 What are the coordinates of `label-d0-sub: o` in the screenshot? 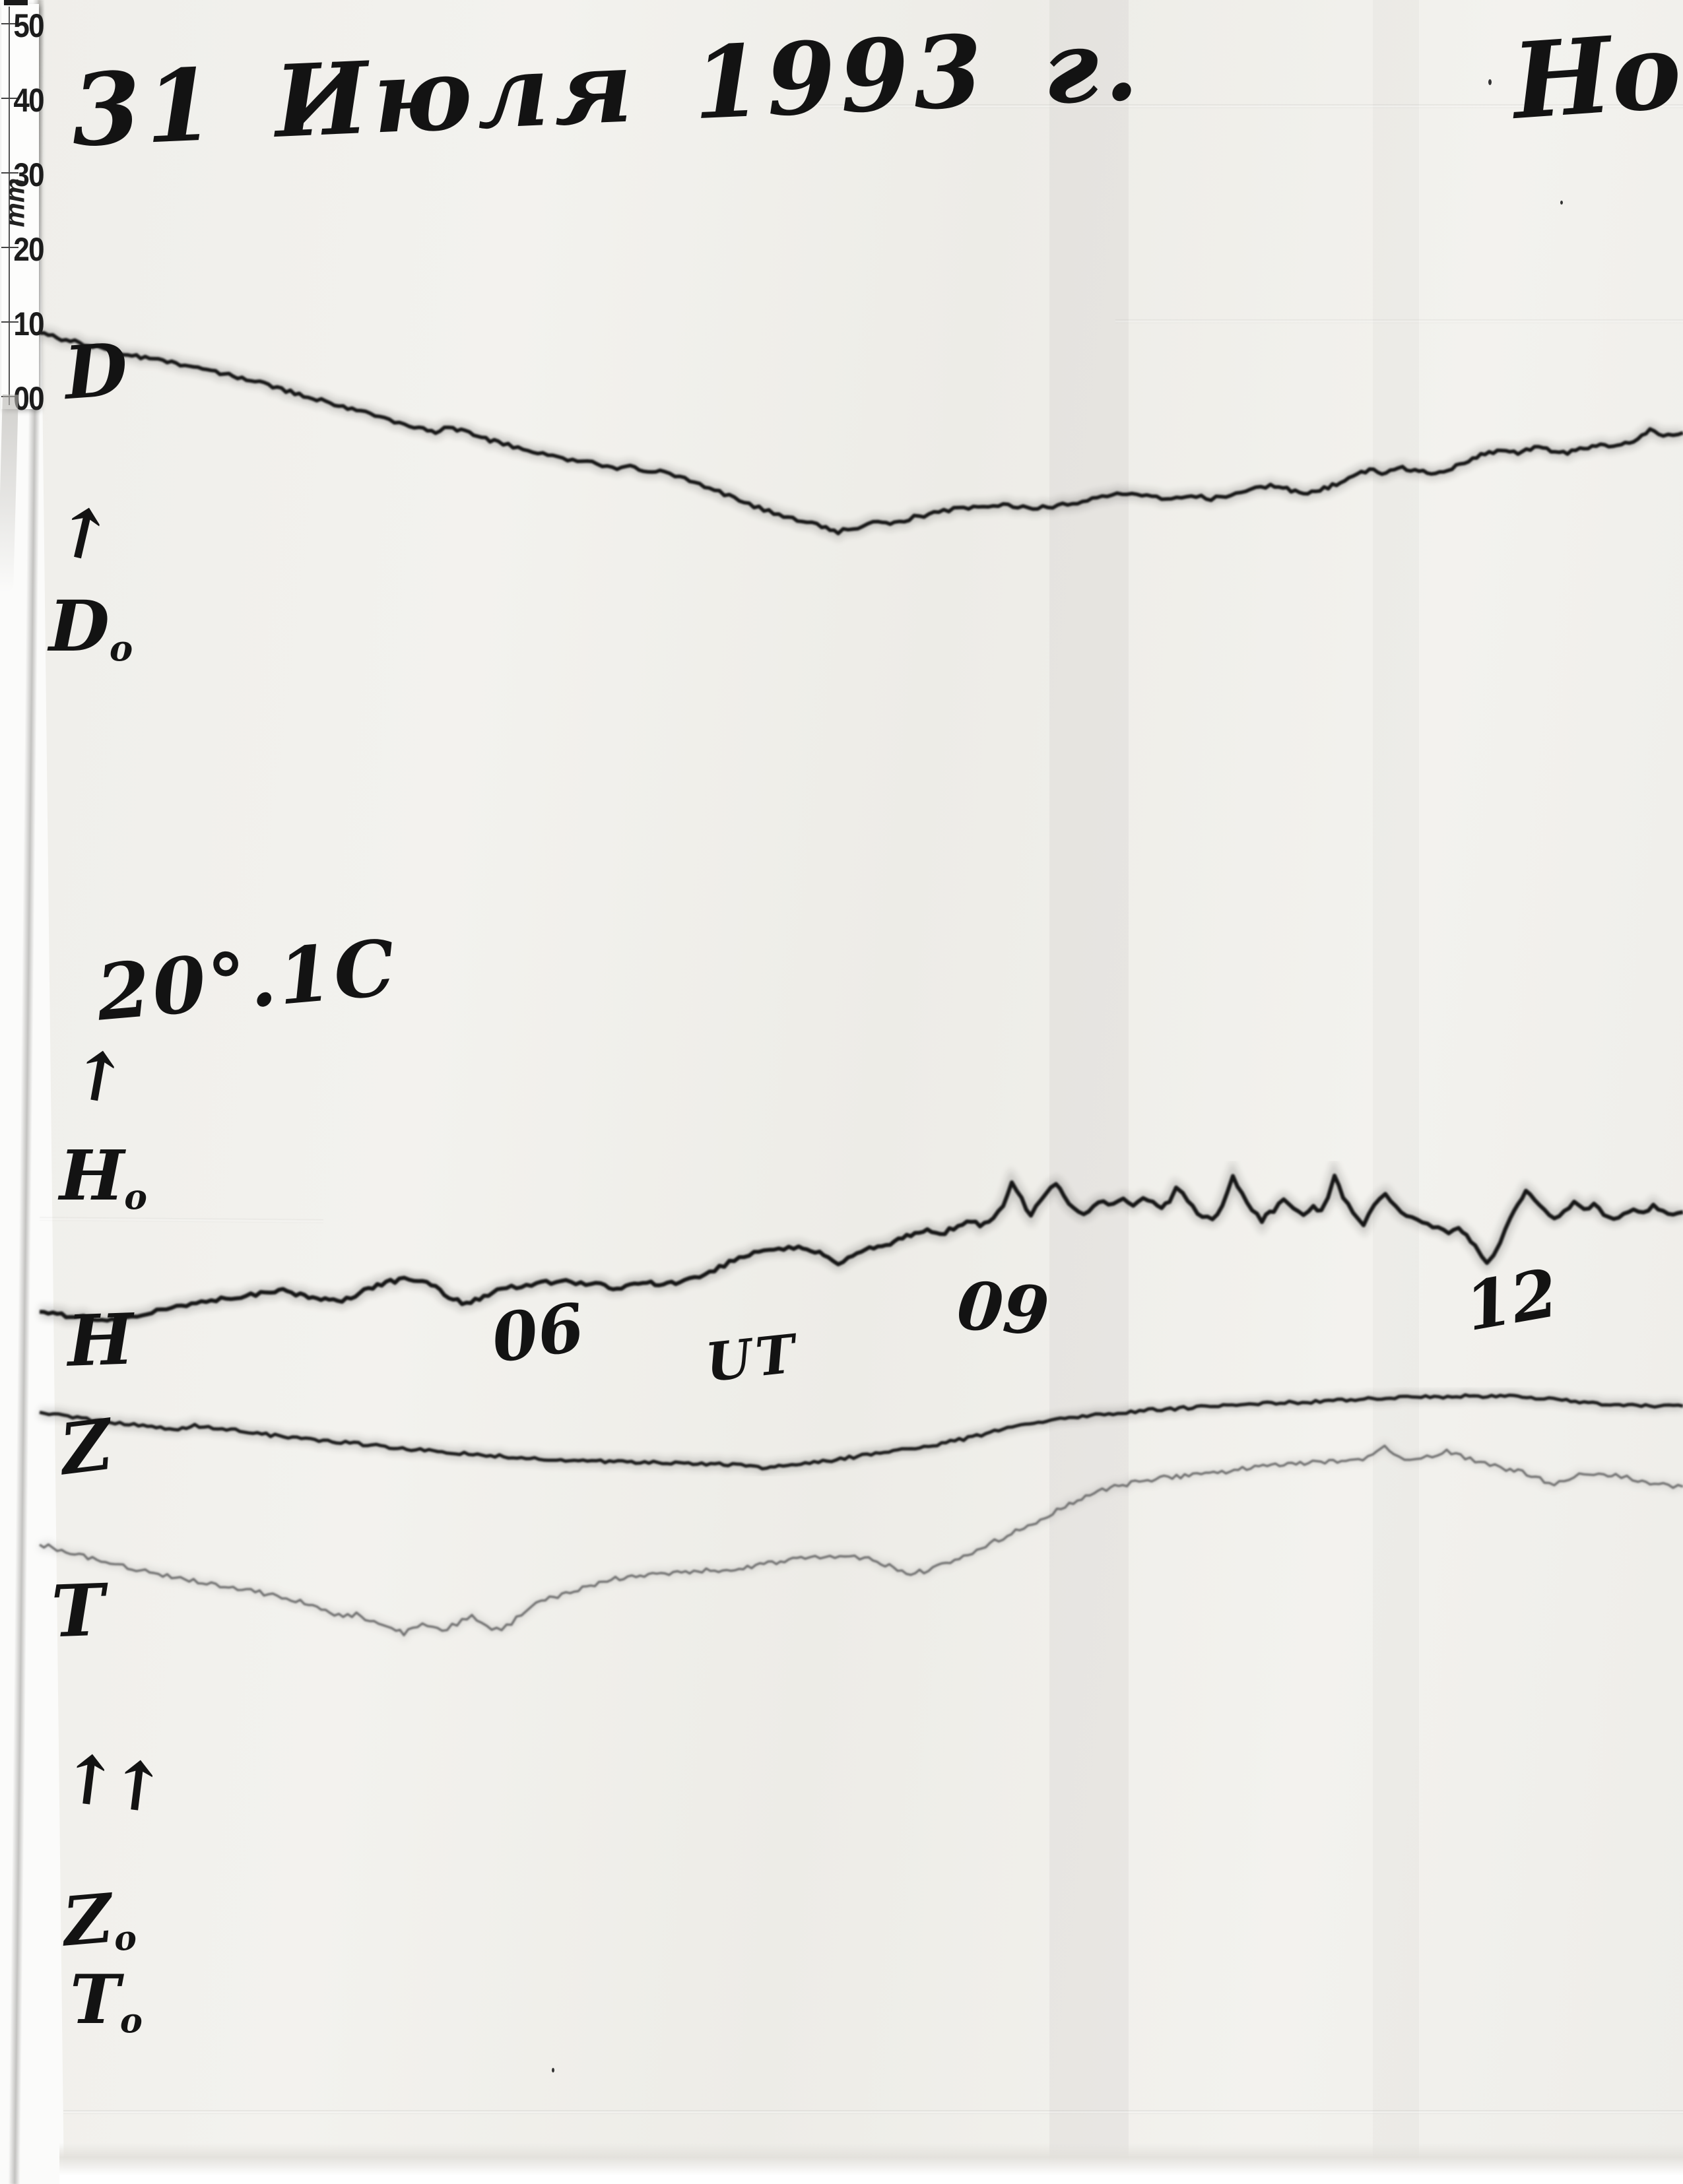 It's located at (121, 648).